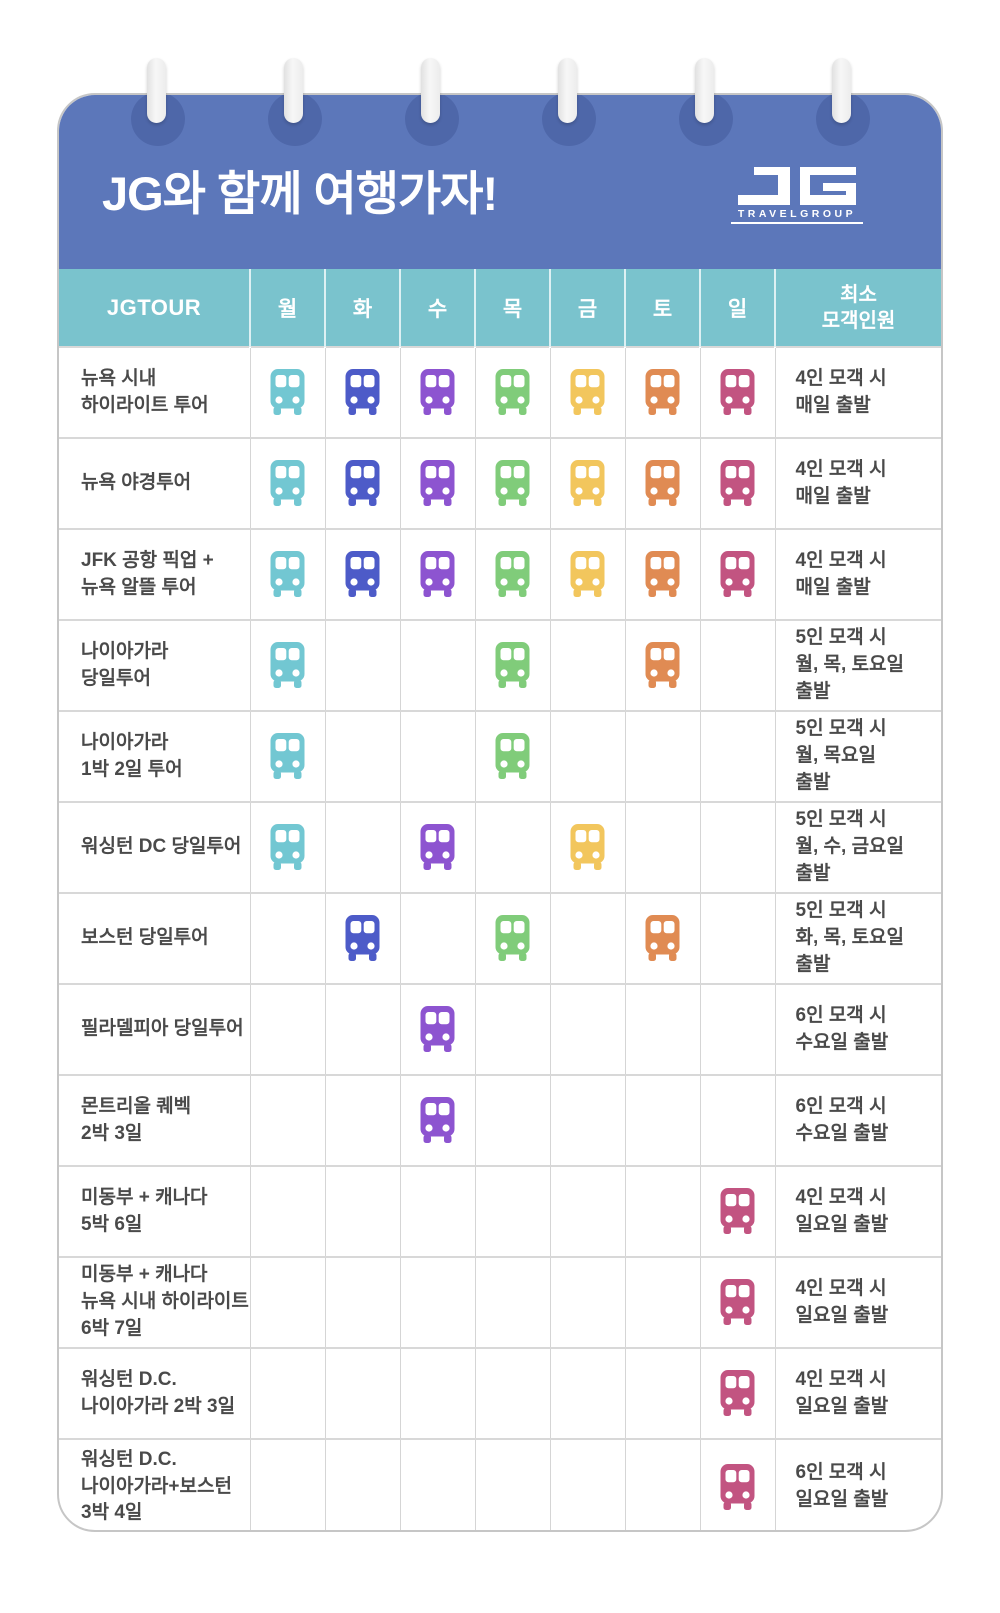 Image resolution: width=1000 pixels, height=1613 pixels. What do you see at coordinates (288, 308) in the screenshot?
I see `column-header-mon: 월` at bounding box center [288, 308].